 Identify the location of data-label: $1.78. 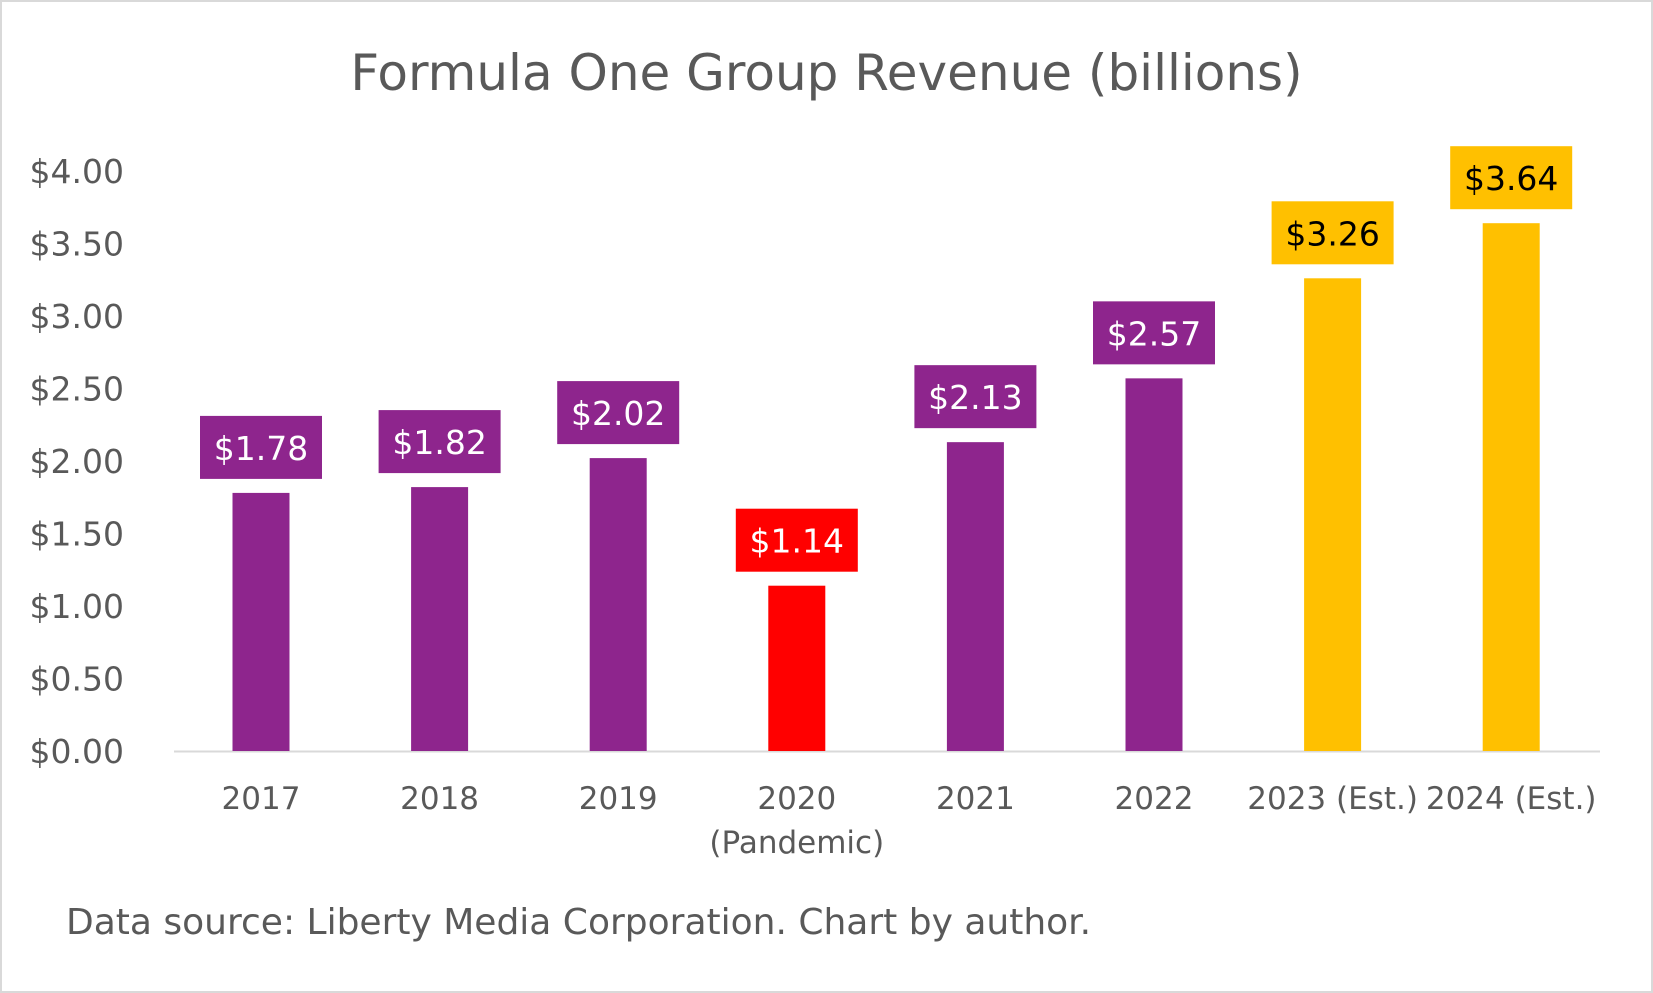
(261, 448).